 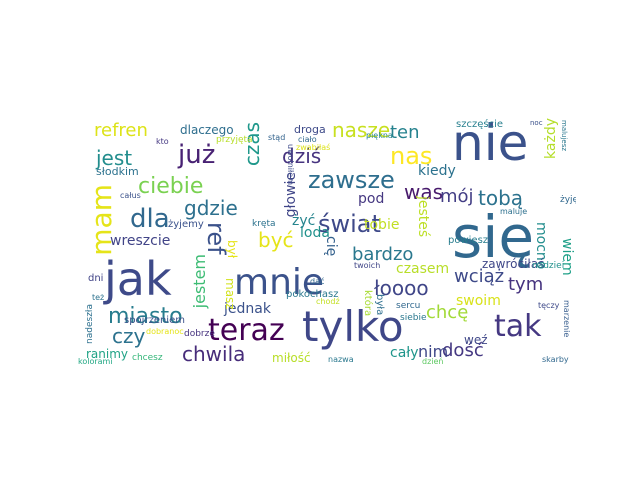 What do you see at coordinates (568, 200) in the screenshot?
I see `word: żyję` at bounding box center [568, 200].